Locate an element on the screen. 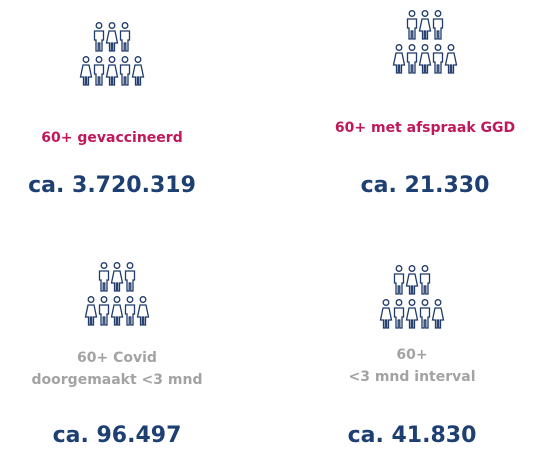 This screenshot has width=550, height=452. card: 60+ <3 mnd interval ca. 41.830 is located at coordinates (412, 356).